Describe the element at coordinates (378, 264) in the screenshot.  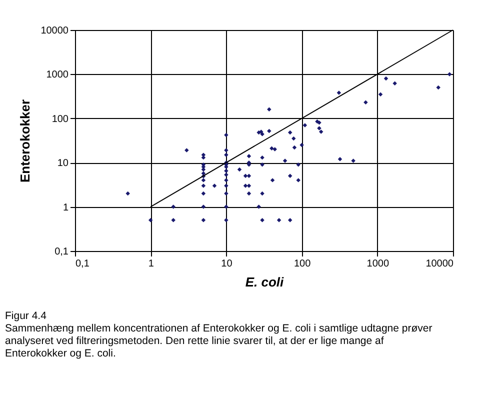
I see `x-tick-label: 1000` at that location.